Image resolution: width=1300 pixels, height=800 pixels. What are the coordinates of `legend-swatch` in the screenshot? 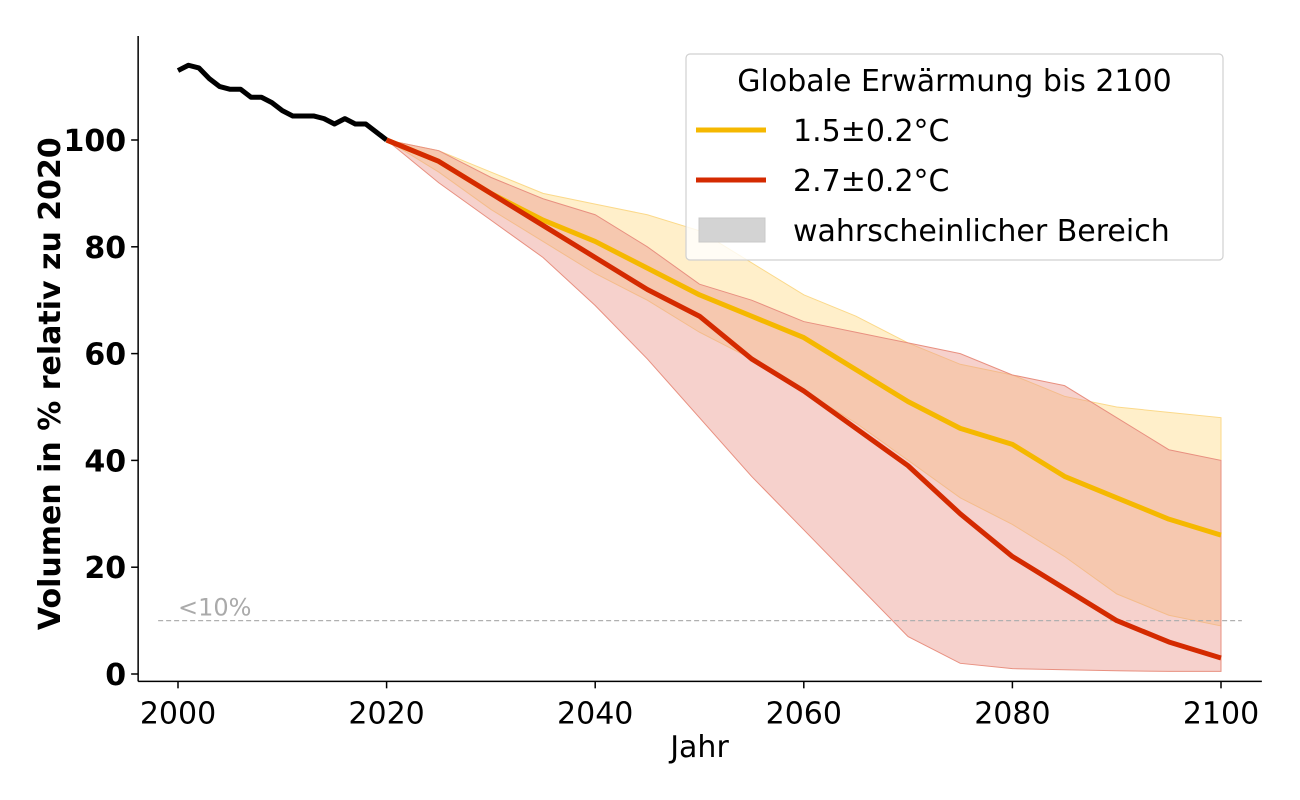 It's located at (732, 230).